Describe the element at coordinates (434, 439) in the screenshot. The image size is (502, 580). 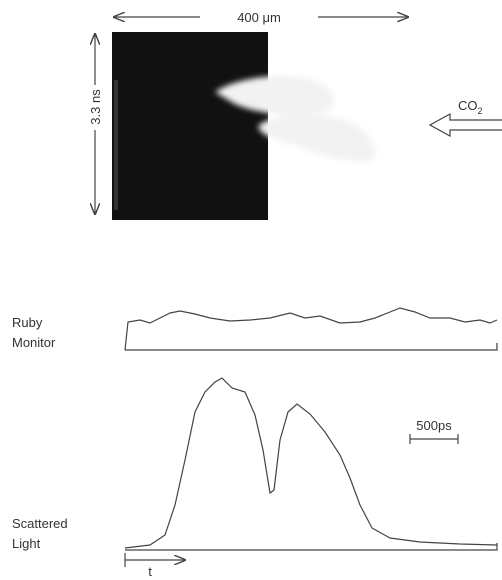
I see `scale-bar` at that location.